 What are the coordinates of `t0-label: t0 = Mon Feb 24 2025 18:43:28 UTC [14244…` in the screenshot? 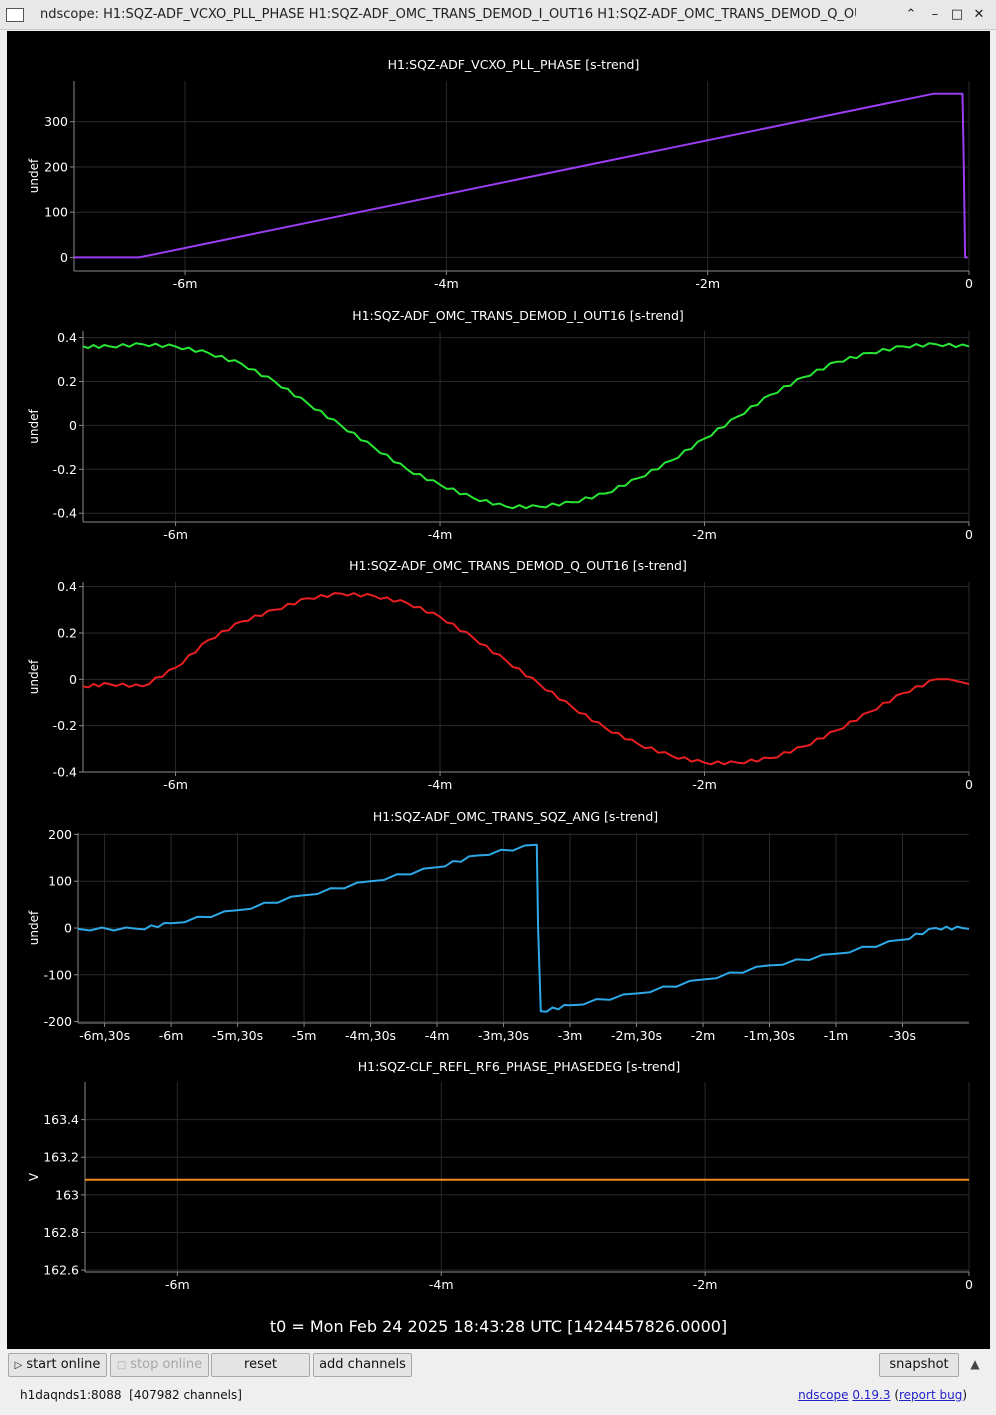 It's located at (498, 1326).